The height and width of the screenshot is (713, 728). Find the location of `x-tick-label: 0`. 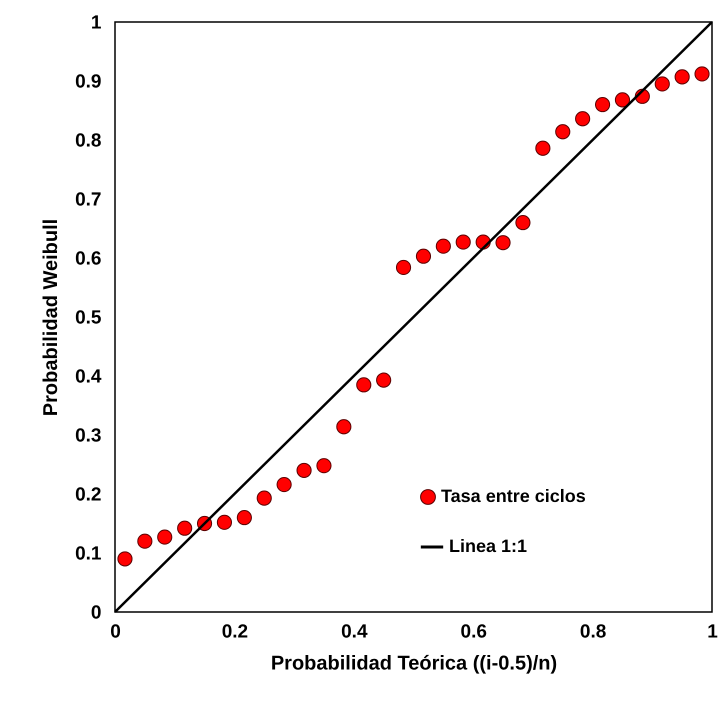

x-tick-label: 0 is located at coordinates (115, 632).